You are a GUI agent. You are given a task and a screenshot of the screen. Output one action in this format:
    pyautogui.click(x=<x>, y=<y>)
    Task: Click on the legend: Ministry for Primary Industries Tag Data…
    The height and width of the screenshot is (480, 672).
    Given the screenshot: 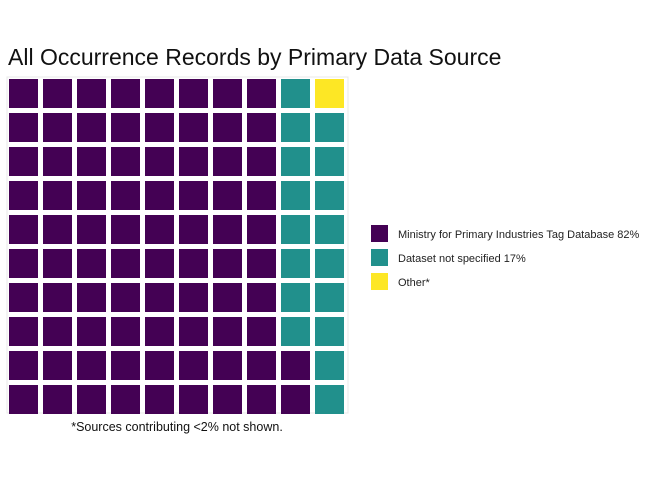 What is the action you would take?
    pyautogui.click(x=505, y=257)
    